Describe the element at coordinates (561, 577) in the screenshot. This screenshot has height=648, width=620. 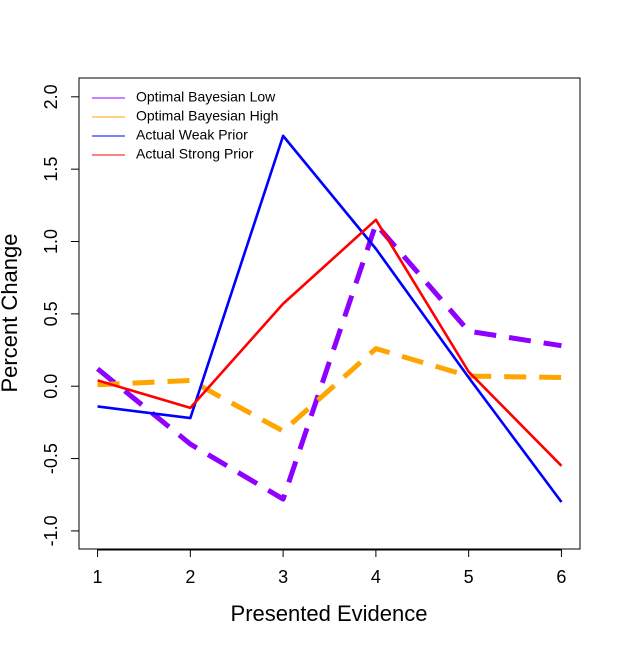
I see `x-tick-label: 6` at that location.